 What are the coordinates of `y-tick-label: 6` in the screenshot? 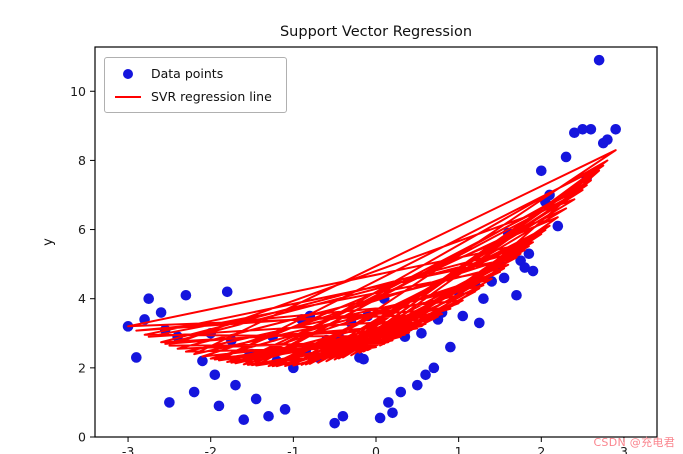 It's located at (82, 229).